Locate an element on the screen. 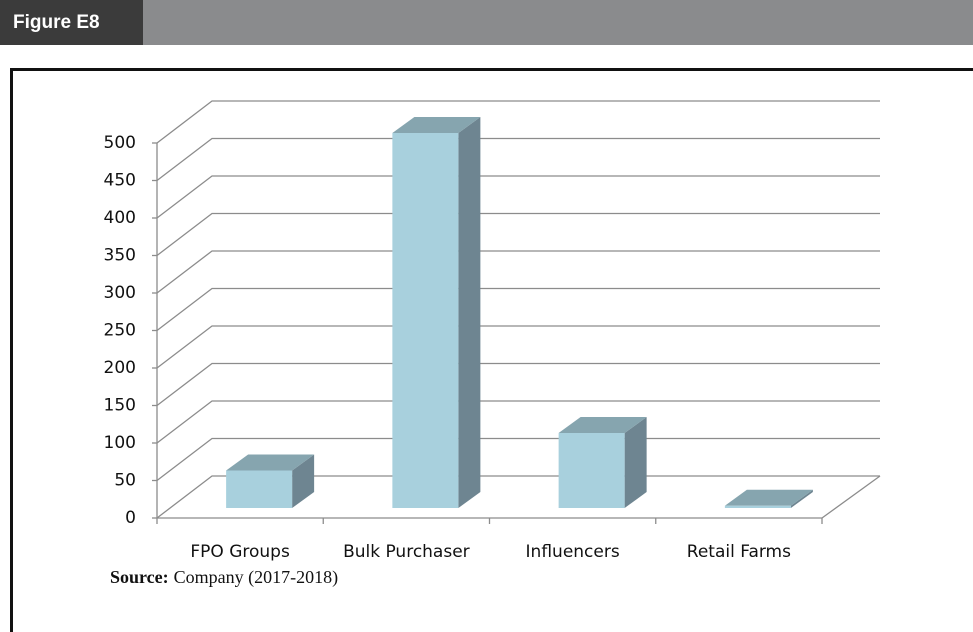 The height and width of the screenshot is (632, 973). x-tick-label: FPO Groups is located at coordinates (240, 552).